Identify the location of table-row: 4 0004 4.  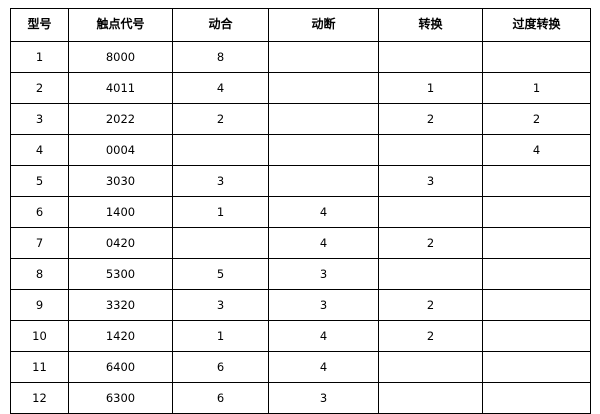
(300, 150).